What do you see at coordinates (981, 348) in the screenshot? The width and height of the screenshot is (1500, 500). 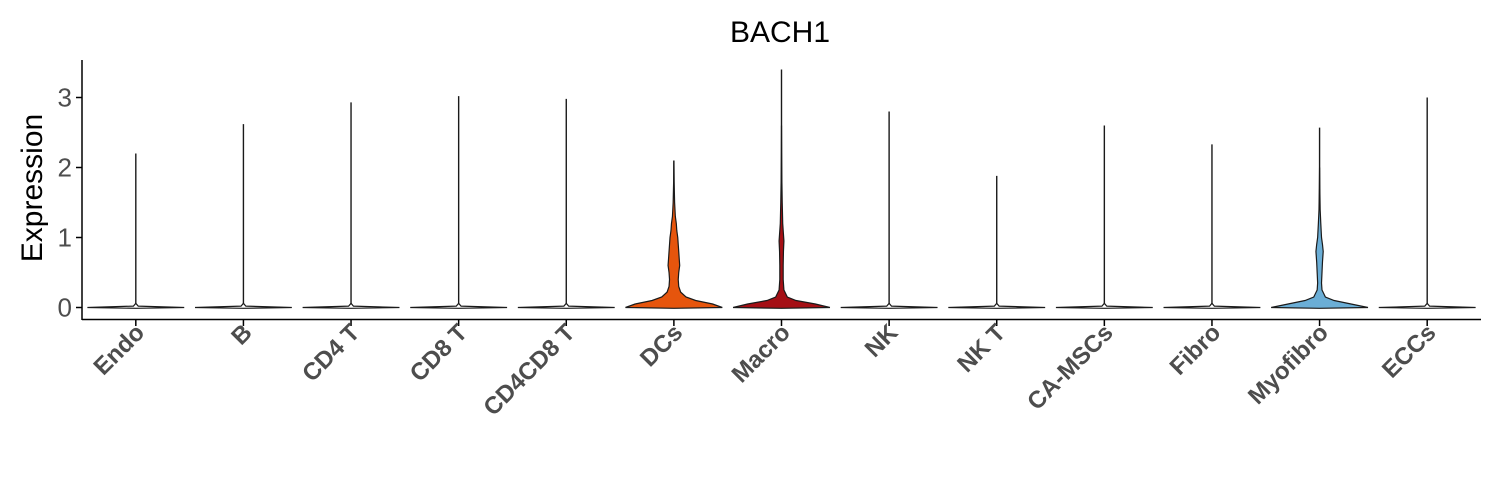 I see `x-tick-label: NK T` at bounding box center [981, 348].